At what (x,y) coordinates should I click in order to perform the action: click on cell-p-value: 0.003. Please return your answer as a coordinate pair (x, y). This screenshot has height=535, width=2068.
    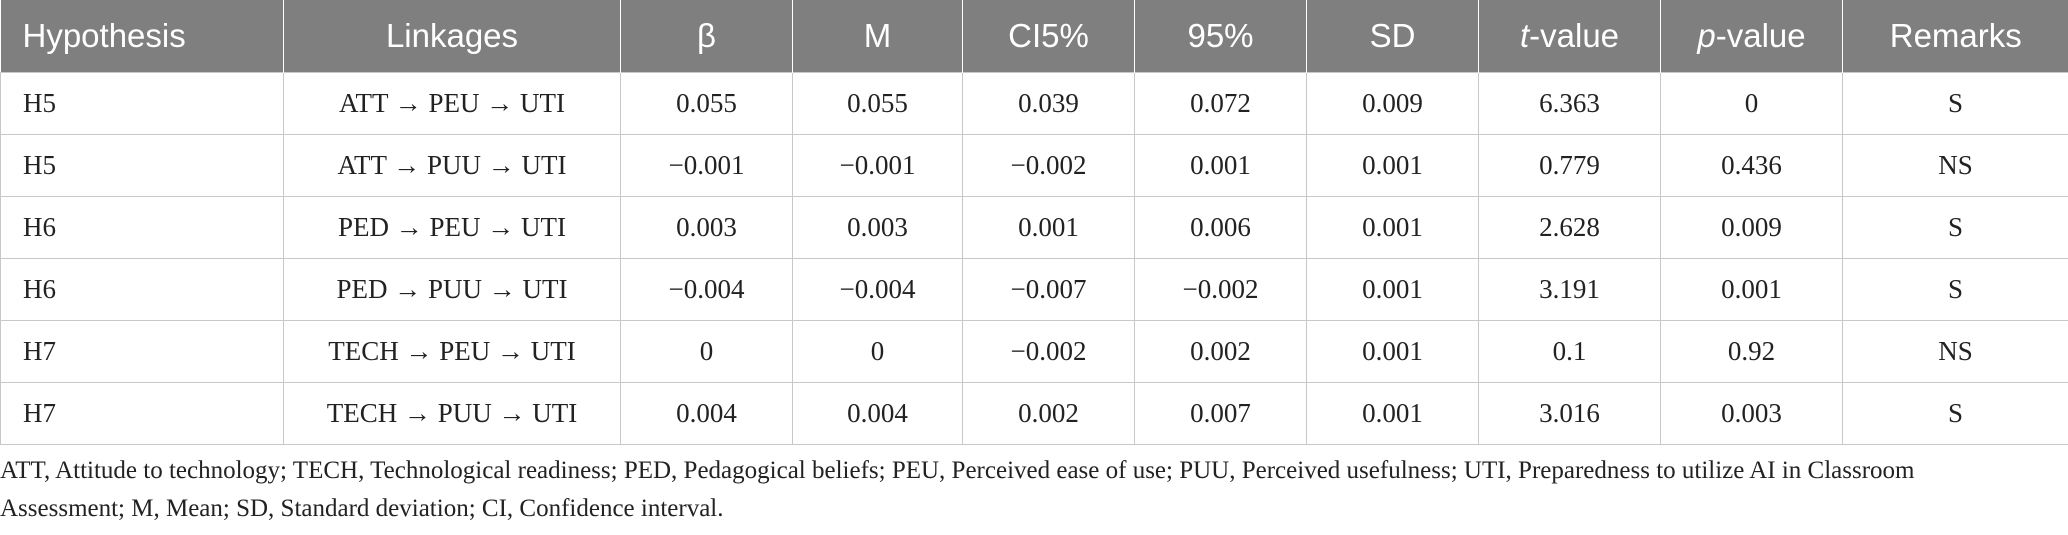
    Looking at the image, I should click on (1751, 413).